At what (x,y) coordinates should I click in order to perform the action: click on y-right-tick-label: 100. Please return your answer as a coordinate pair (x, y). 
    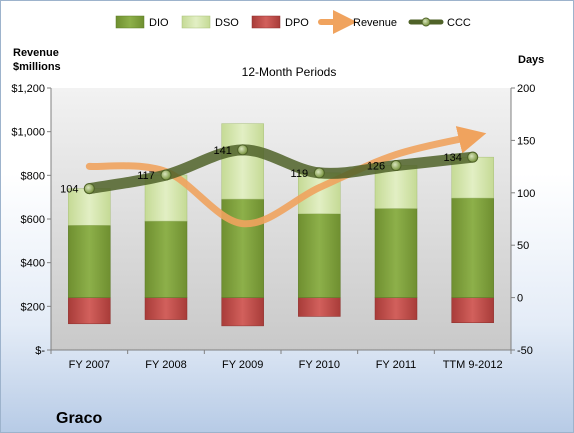
    Looking at the image, I should click on (526, 194).